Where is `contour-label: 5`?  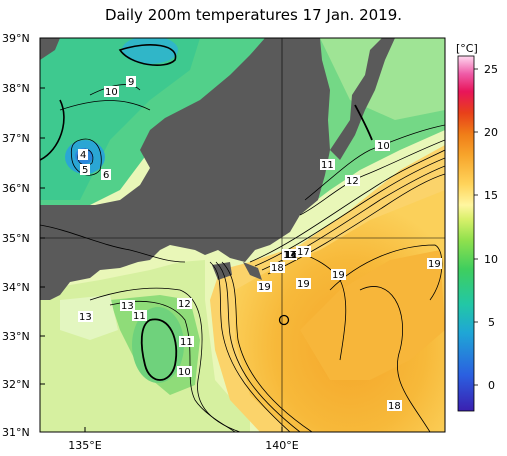
contour-label: 5 is located at coordinates (85, 170).